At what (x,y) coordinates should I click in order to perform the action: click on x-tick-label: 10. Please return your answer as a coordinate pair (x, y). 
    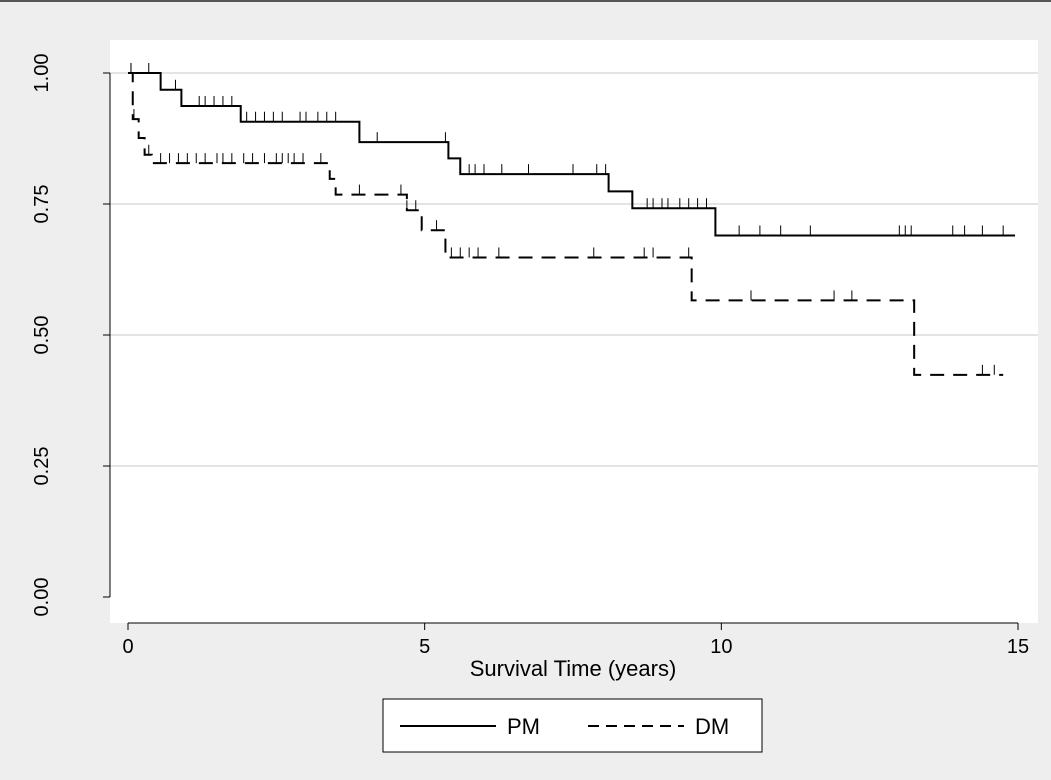
    Looking at the image, I should click on (721, 647).